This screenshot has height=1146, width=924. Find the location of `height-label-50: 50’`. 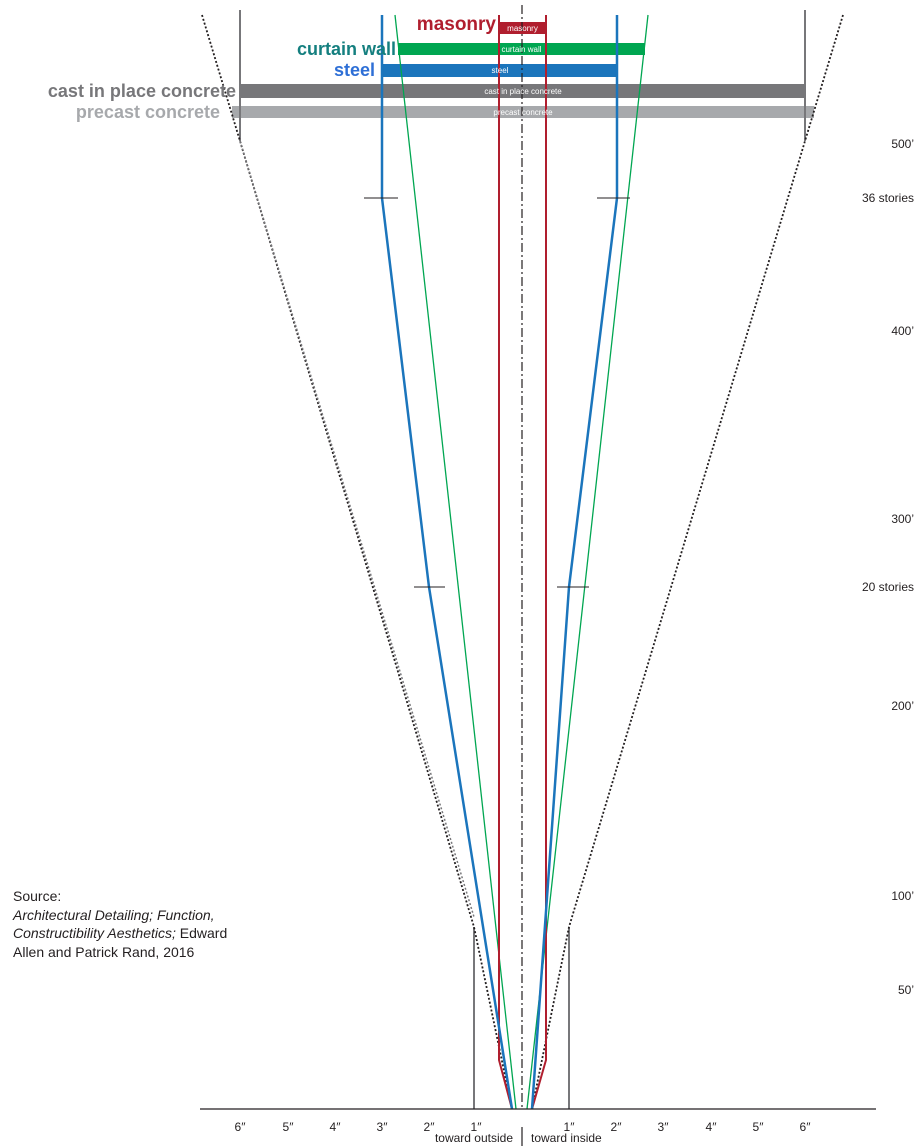

height-label-50: 50’ is located at coordinates (906, 990).